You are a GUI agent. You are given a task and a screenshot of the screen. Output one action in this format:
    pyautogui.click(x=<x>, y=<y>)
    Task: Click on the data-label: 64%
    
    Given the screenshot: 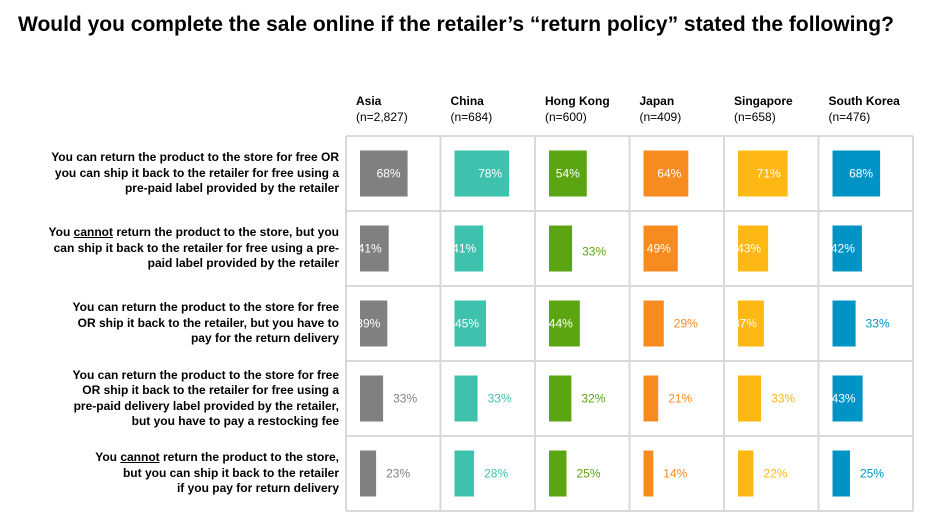 What is the action you would take?
    pyautogui.click(x=669, y=174)
    